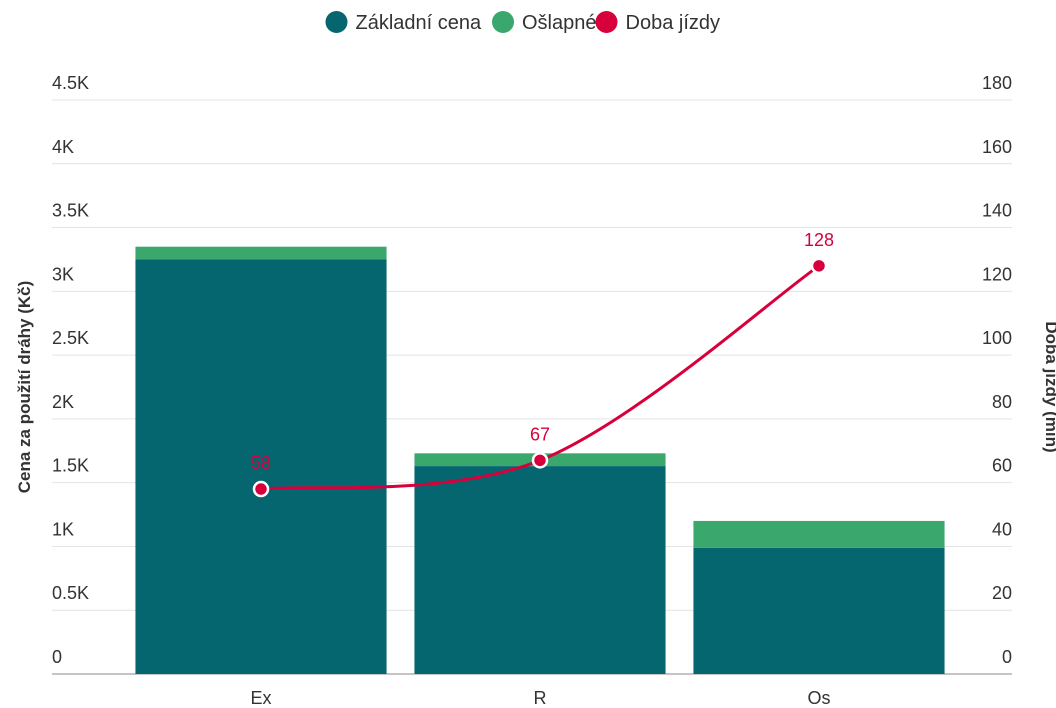 This screenshot has height=708, width=1056. Describe the element at coordinates (540, 434) in the screenshot. I see `data-label: 67` at that location.